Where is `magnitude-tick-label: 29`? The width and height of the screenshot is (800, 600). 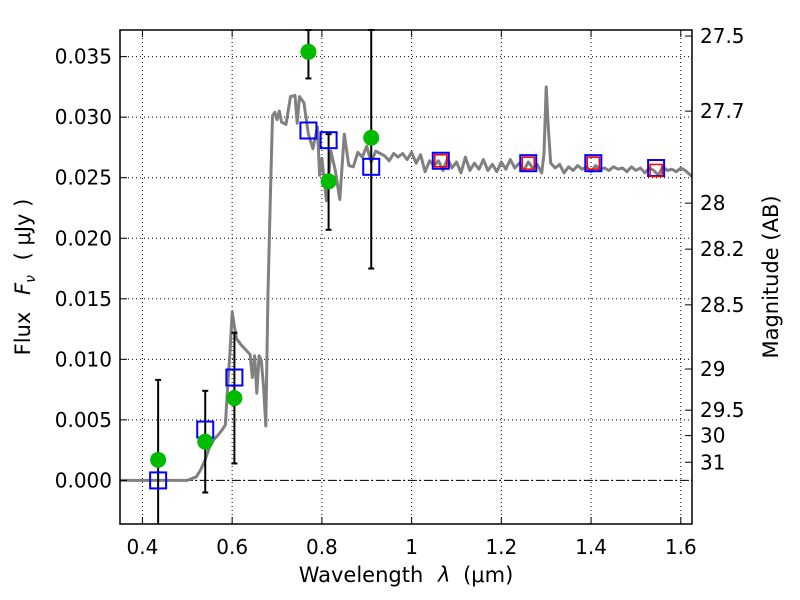 magnitude-tick-label: 29 is located at coordinates (712, 369).